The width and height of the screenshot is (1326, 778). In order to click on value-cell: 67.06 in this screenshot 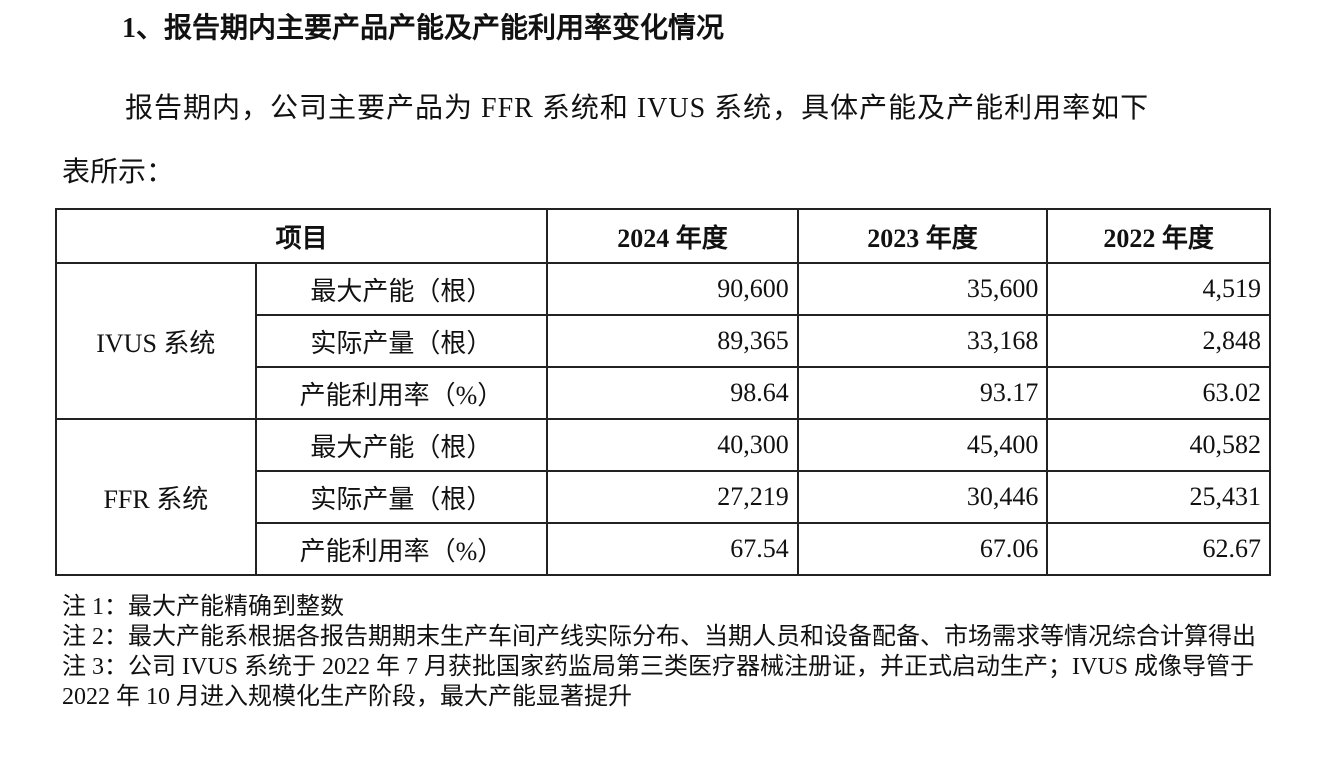, I will do `click(922, 549)`.